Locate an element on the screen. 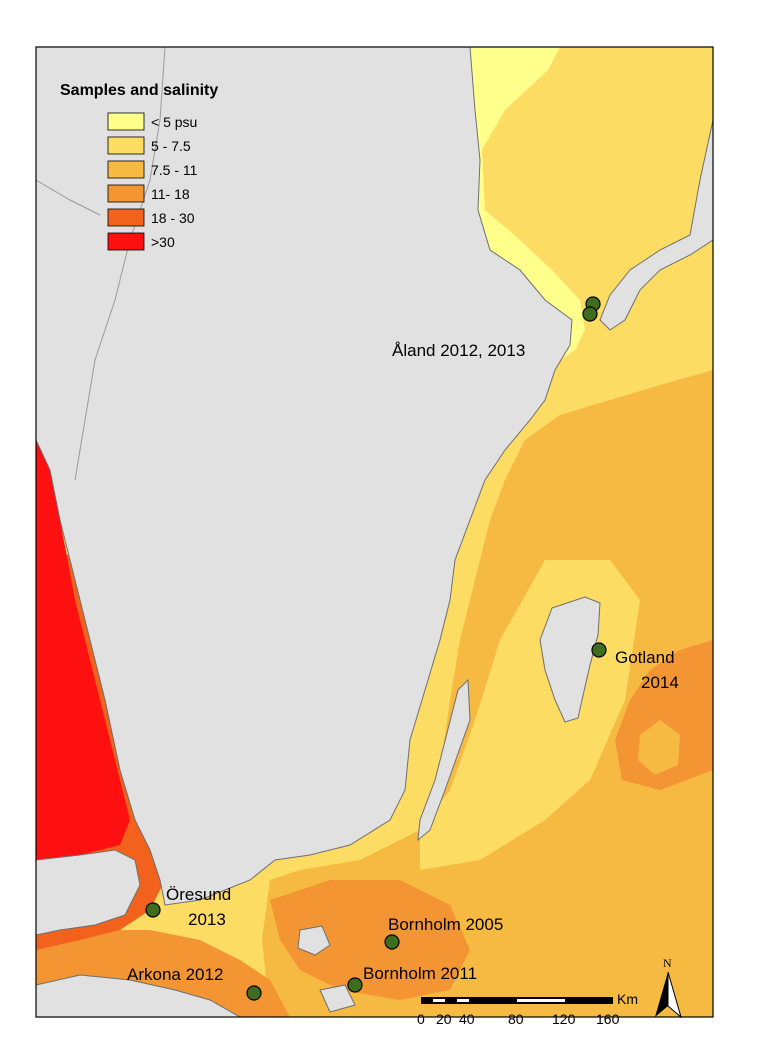  site-marker-gotland is located at coordinates (599, 650).